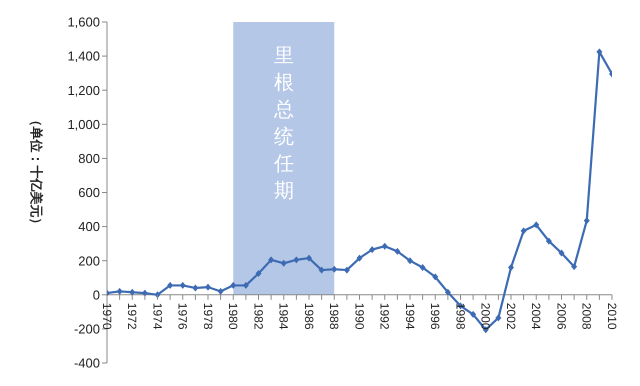 The height and width of the screenshot is (386, 640). What do you see at coordinates (89, 158) in the screenshot?
I see `y-tick-label: 800` at bounding box center [89, 158].